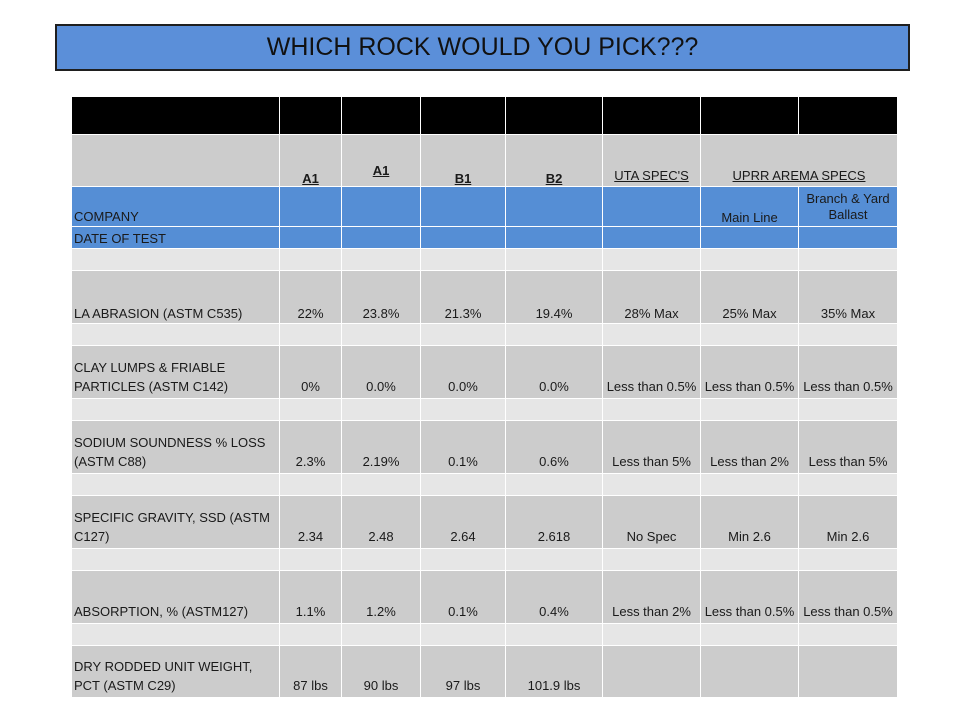 The height and width of the screenshot is (720, 960). I want to click on cell-value: 87 lbs, so click(310, 671).